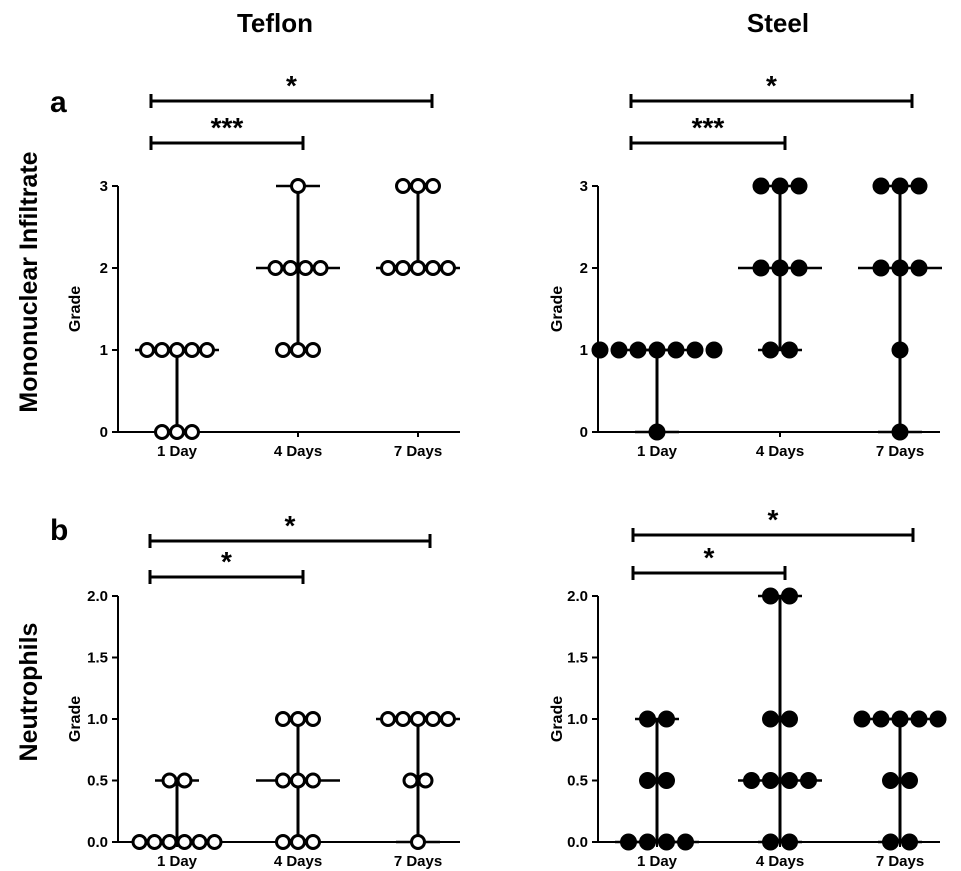 This screenshot has width=961, height=871. What do you see at coordinates (577, 842) in the screenshot?
I see `y-tick-label: 0.0` at bounding box center [577, 842].